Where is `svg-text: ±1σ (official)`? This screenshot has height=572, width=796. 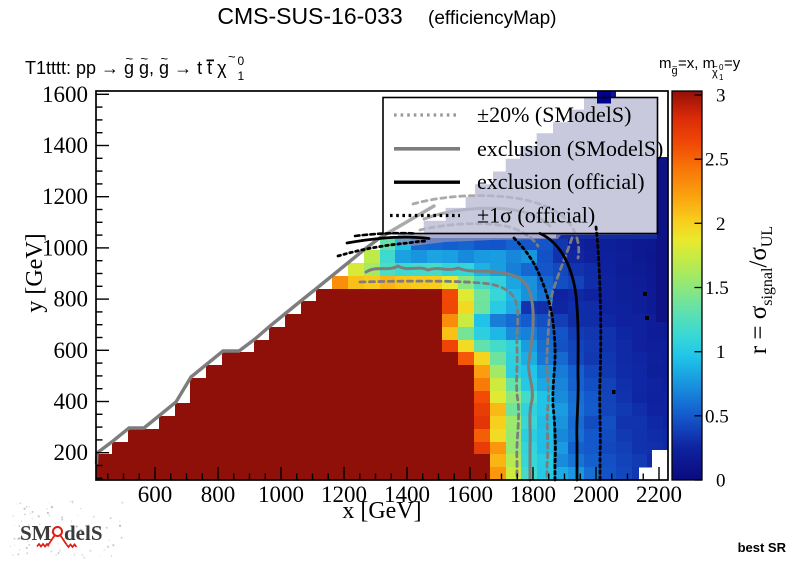
svg-text: ±1σ (official) is located at coordinates (536, 215).